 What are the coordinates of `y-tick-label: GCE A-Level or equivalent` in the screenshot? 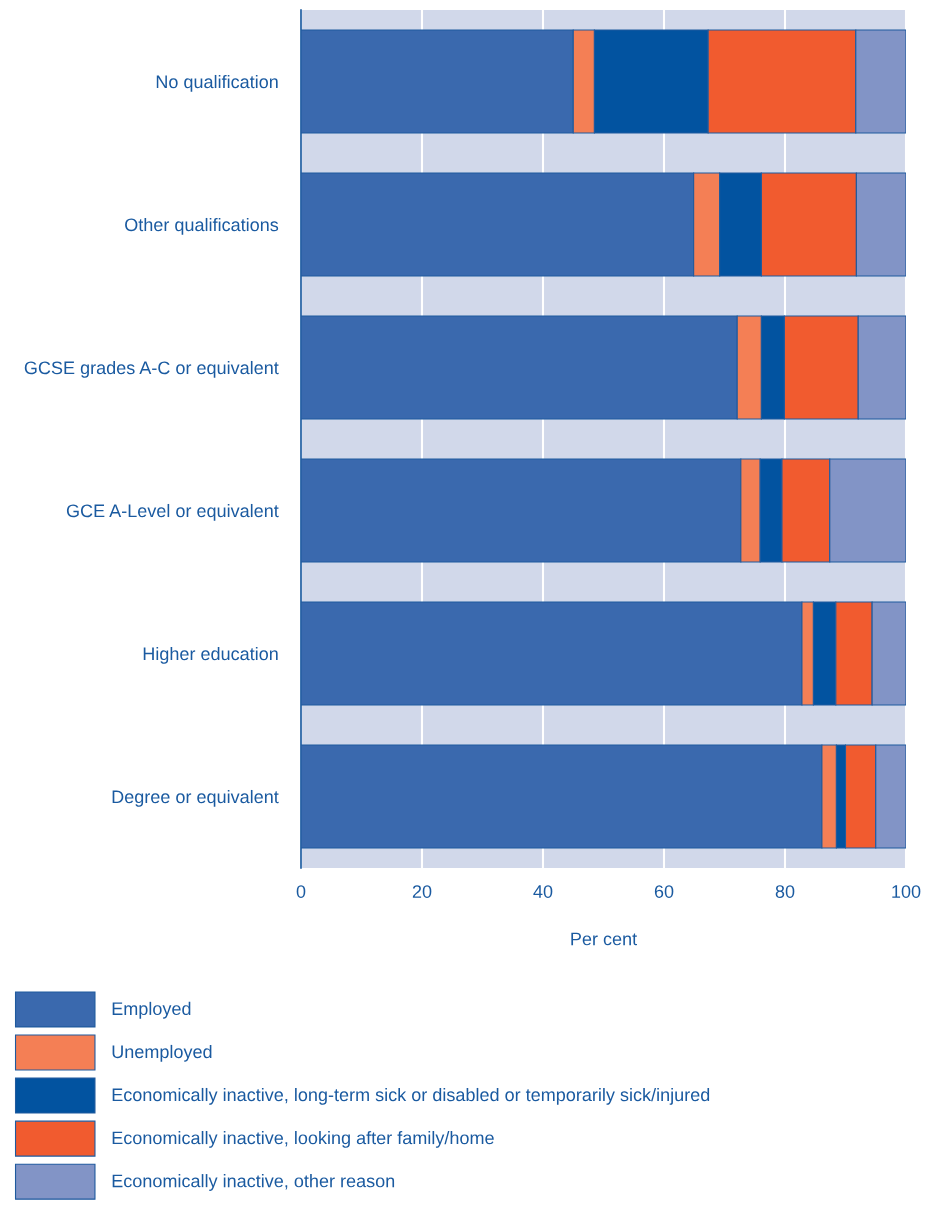 It's located at (172, 512).